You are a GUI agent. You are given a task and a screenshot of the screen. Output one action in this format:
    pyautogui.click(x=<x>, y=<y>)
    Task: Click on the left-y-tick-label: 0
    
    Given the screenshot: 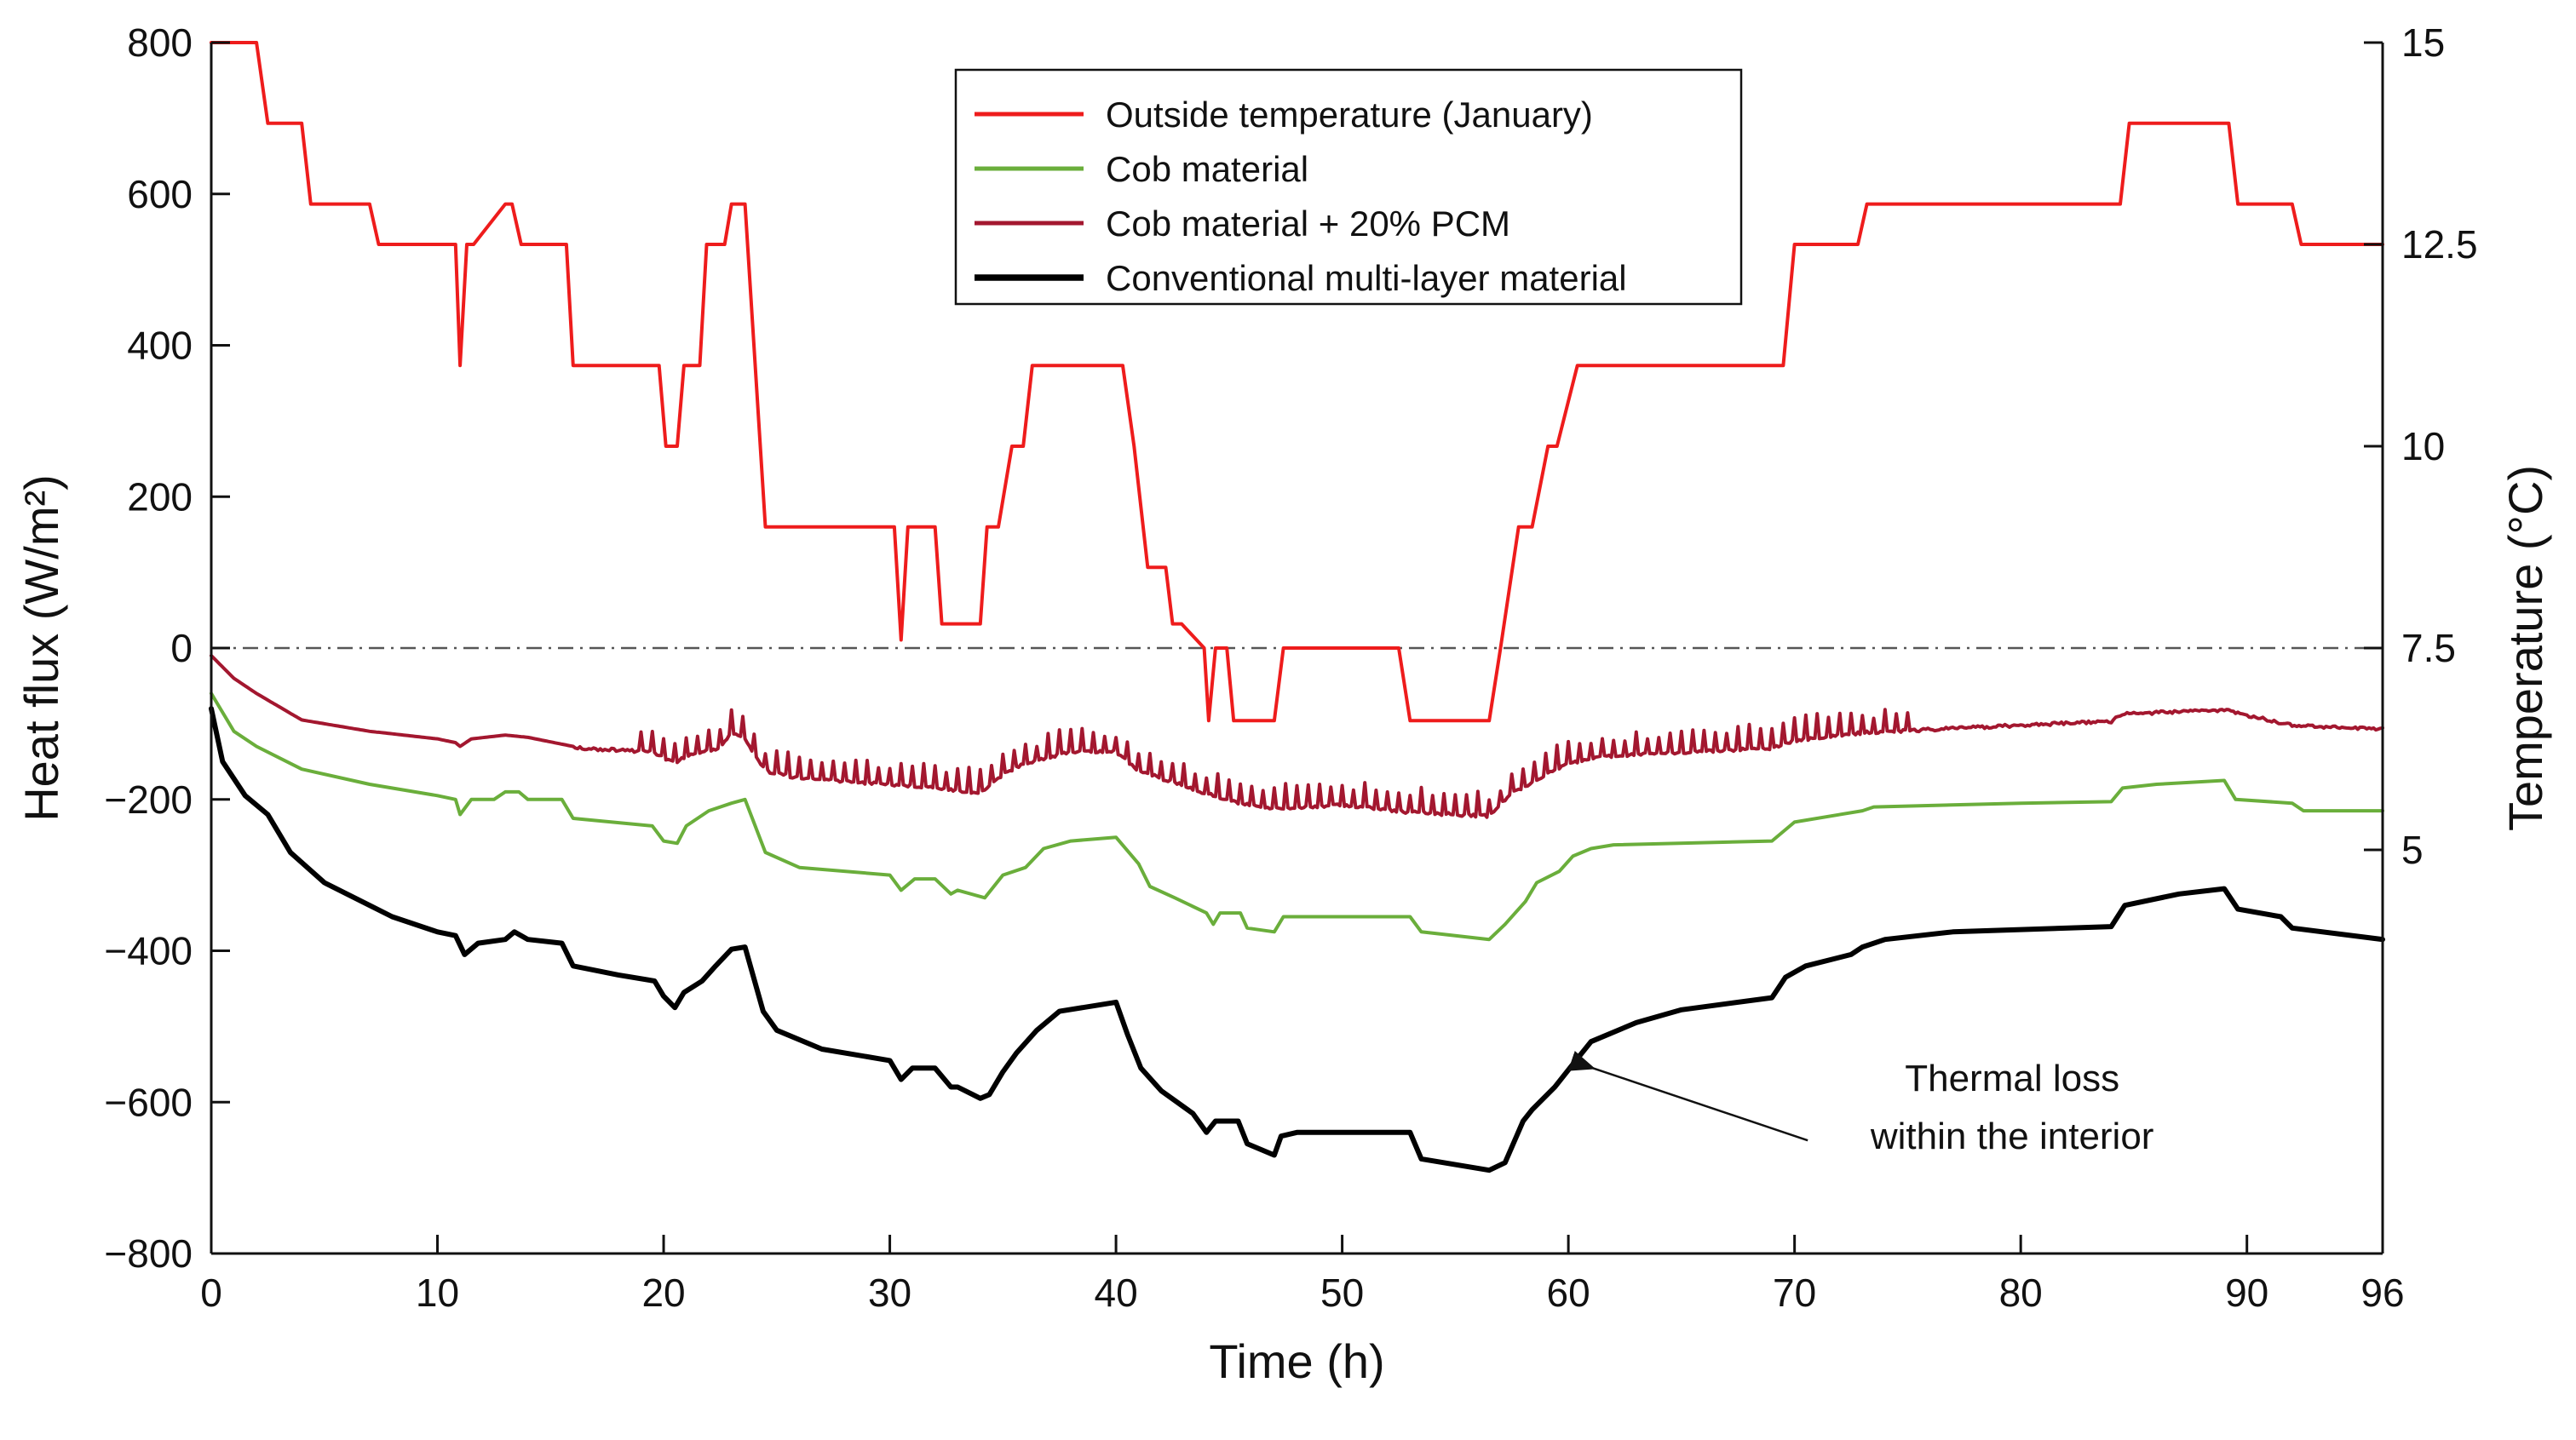 What is the action you would take?
    pyautogui.click(x=182, y=648)
    